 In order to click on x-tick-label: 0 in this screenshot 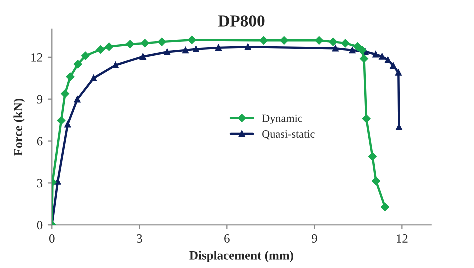, I will do `click(52, 238)`.